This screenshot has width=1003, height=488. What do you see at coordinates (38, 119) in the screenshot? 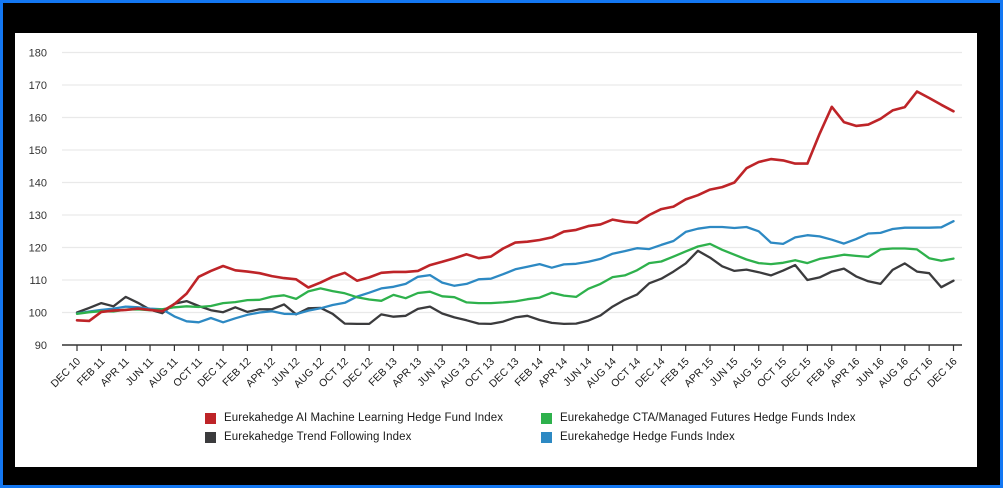
I see `y-axis-tick-label: 160` at bounding box center [38, 119].